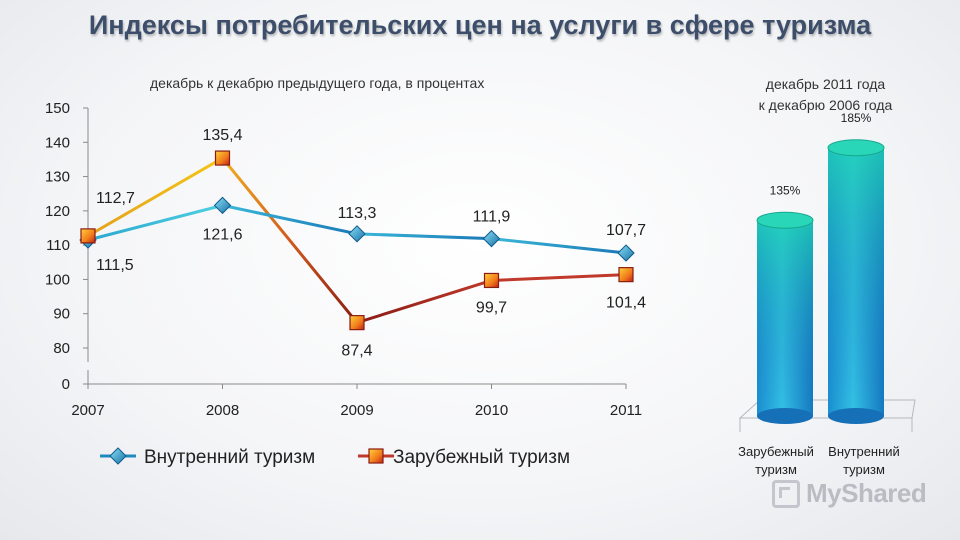  Describe the element at coordinates (376, 456) in the screenshot. I see `legend-marker-foreign` at that location.